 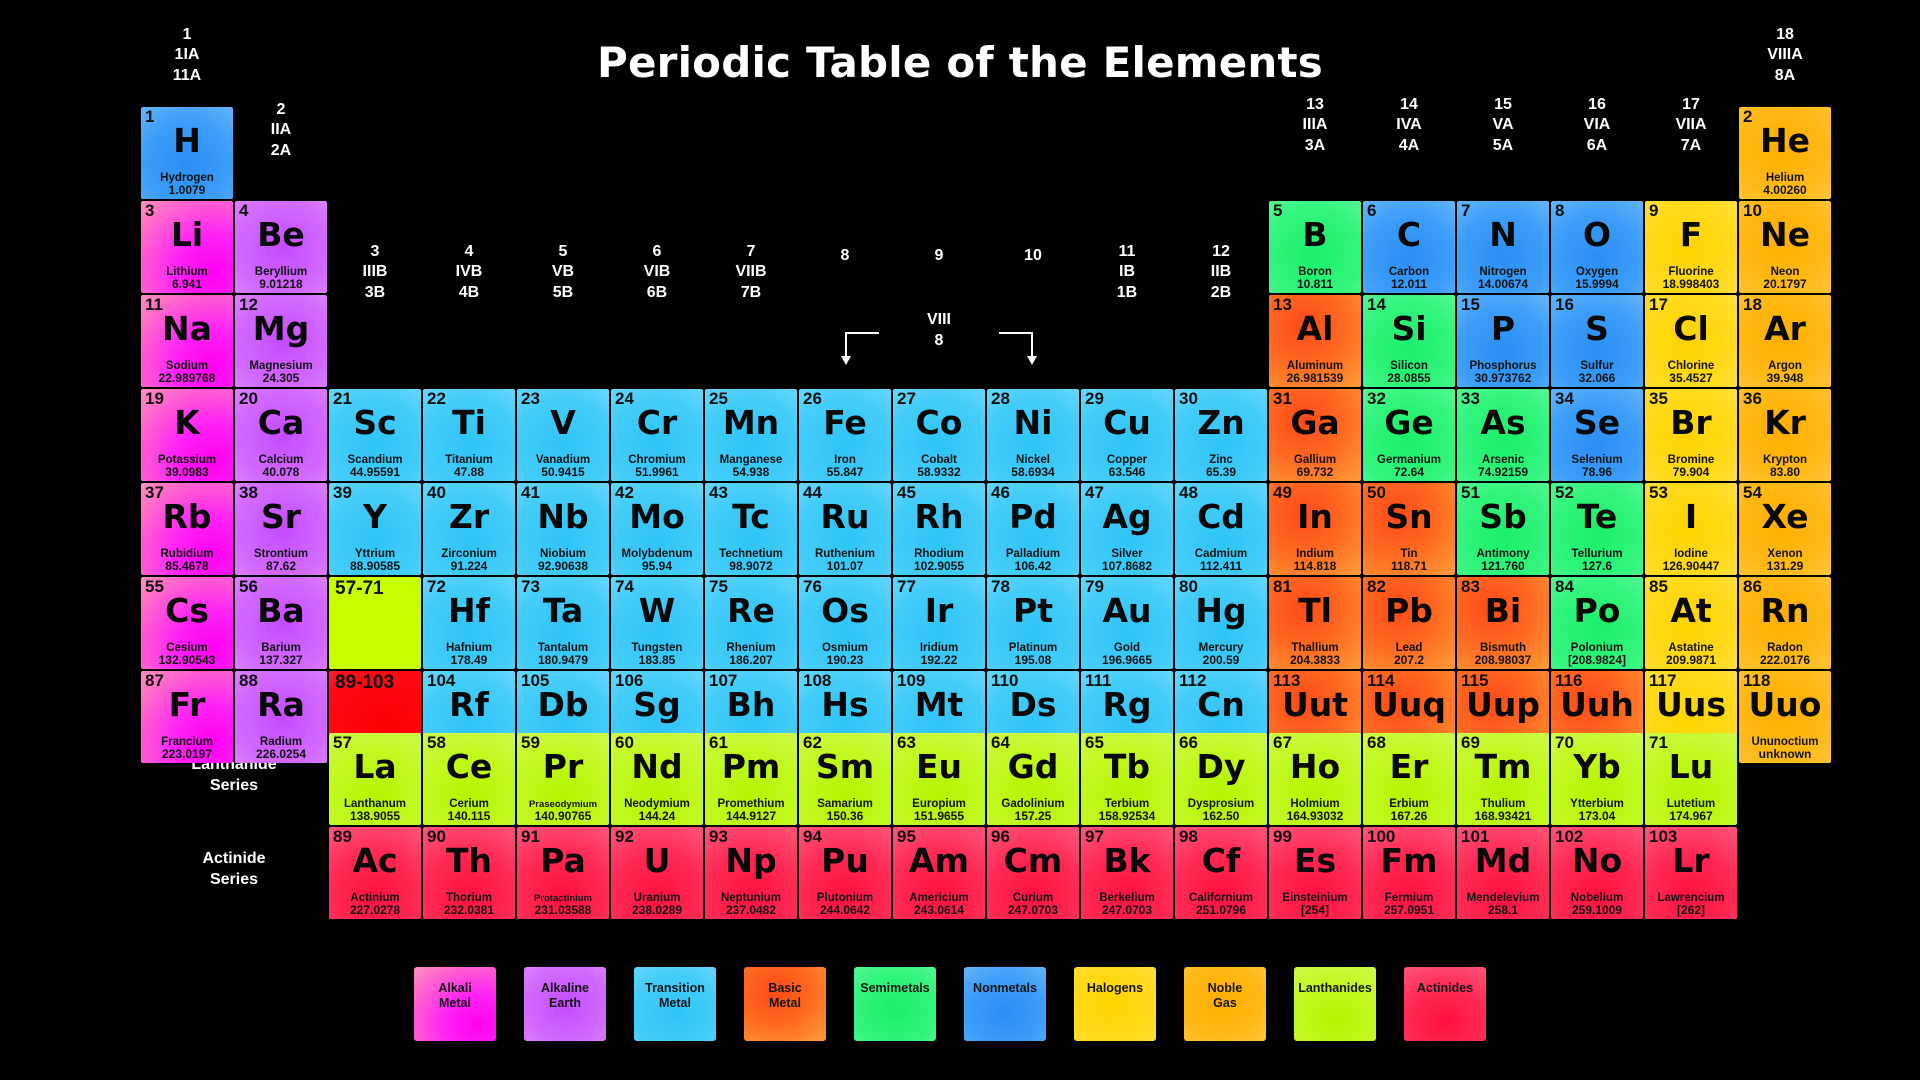 What do you see at coordinates (1409, 529) in the screenshot?
I see `element-cell-sn: 50 Sn Tin 118.71` at bounding box center [1409, 529].